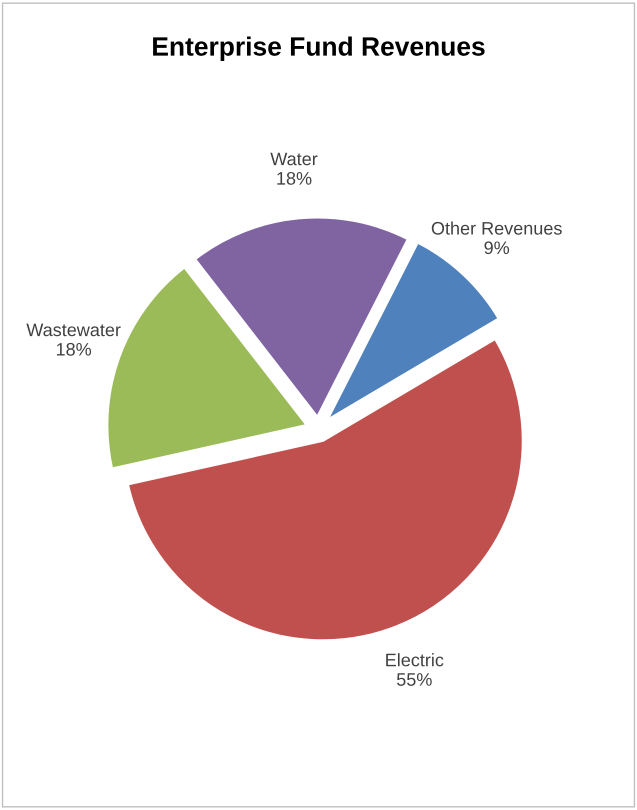 Image resolution: width=637 pixels, height=810 pixels. Describe the element at coordinates (294, 159) in the screenshot. I see `slice-label: Water` at that location.